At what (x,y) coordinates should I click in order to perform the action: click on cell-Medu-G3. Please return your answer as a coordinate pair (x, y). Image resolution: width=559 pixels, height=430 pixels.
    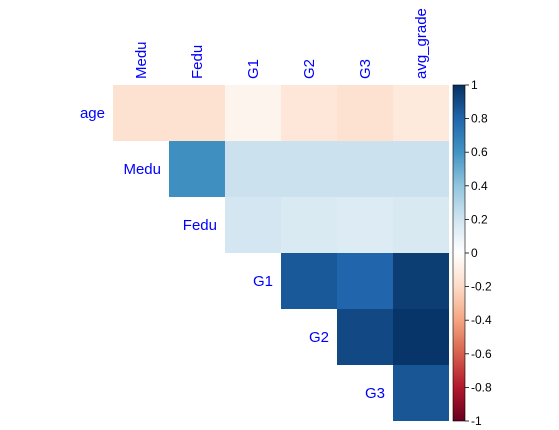
    Looking at the image, I should click on (365, 169).